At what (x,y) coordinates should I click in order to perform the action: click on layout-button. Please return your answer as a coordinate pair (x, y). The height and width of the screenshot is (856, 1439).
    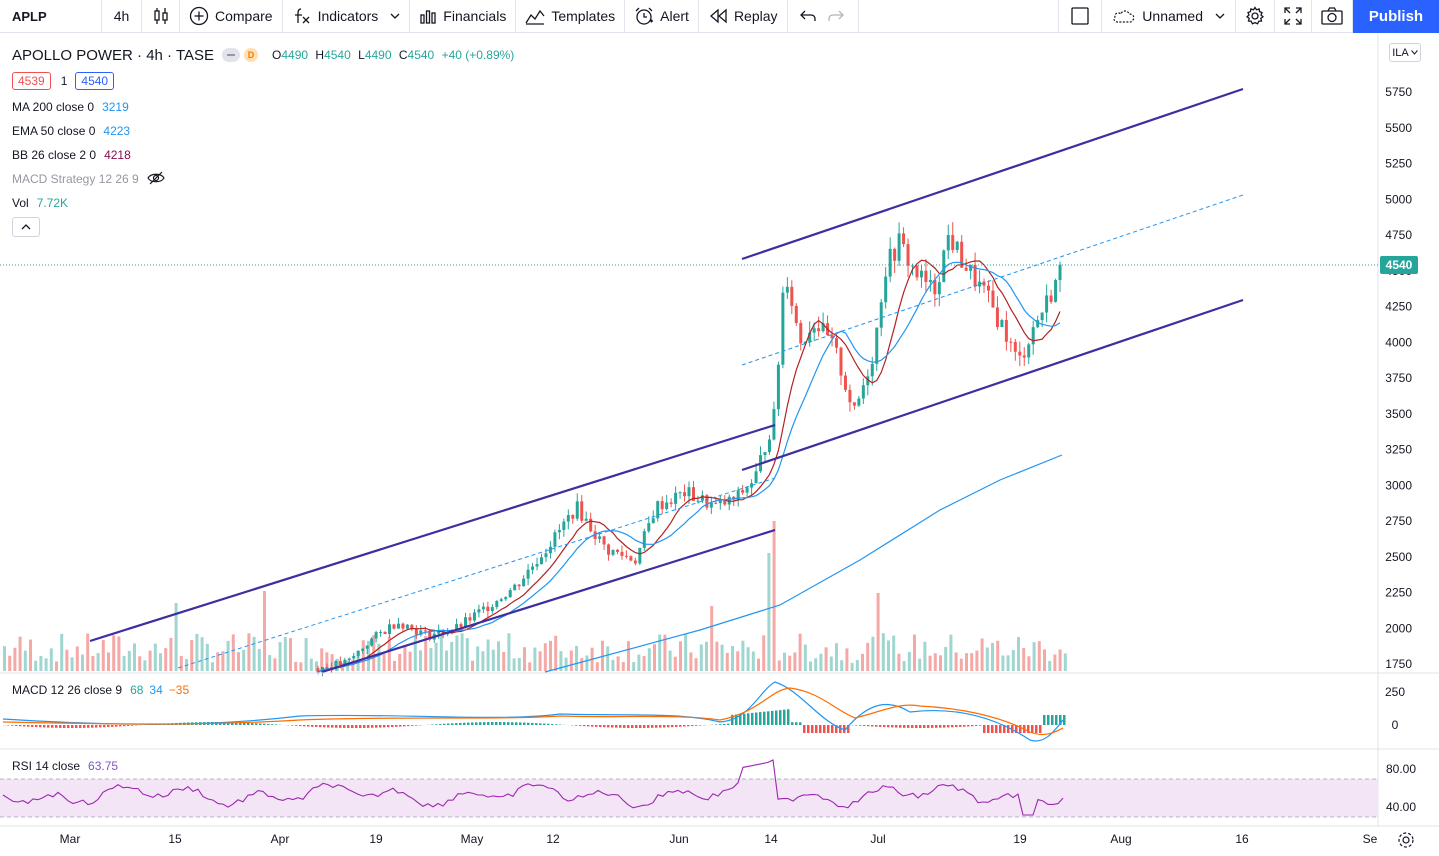
    Looking at the image, I should click on (1081, 16).